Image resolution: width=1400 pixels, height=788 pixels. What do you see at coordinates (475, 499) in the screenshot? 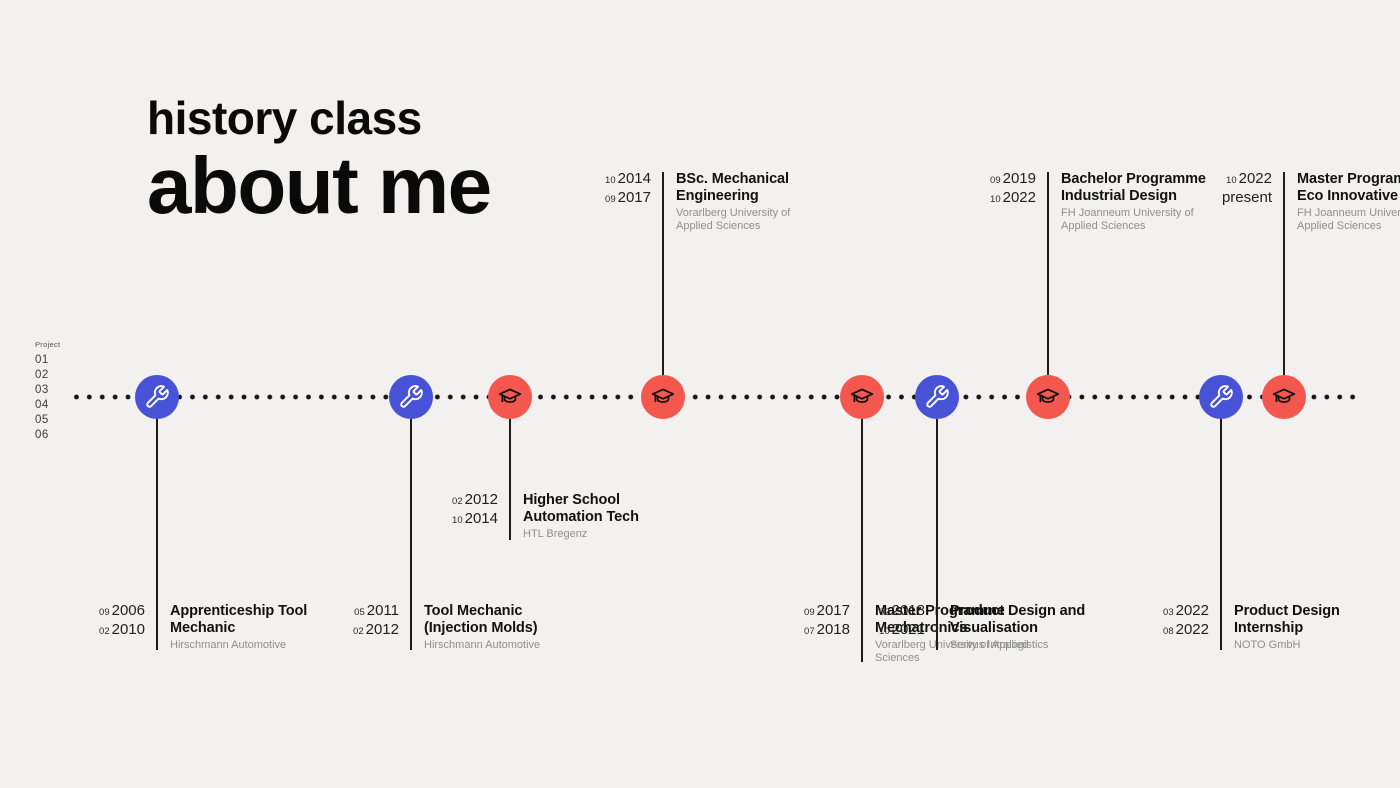
I see `event-start-date: 02 2012` at bounding box center [475, 499].